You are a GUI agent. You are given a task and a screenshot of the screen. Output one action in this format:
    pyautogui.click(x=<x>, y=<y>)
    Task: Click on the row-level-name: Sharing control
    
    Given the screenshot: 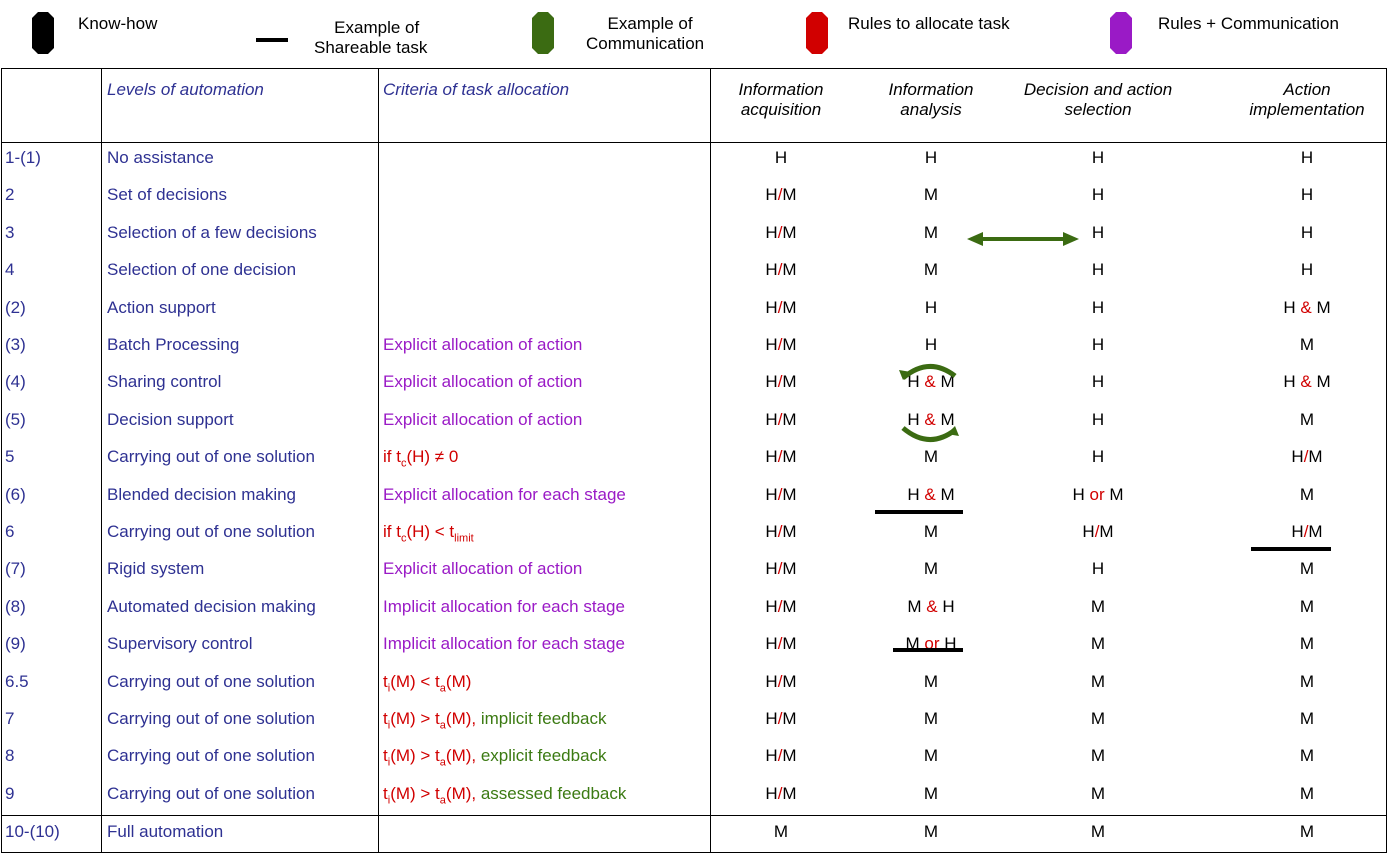 What is the action you would take?
    pyautogui.click(x=164, y=382)
    